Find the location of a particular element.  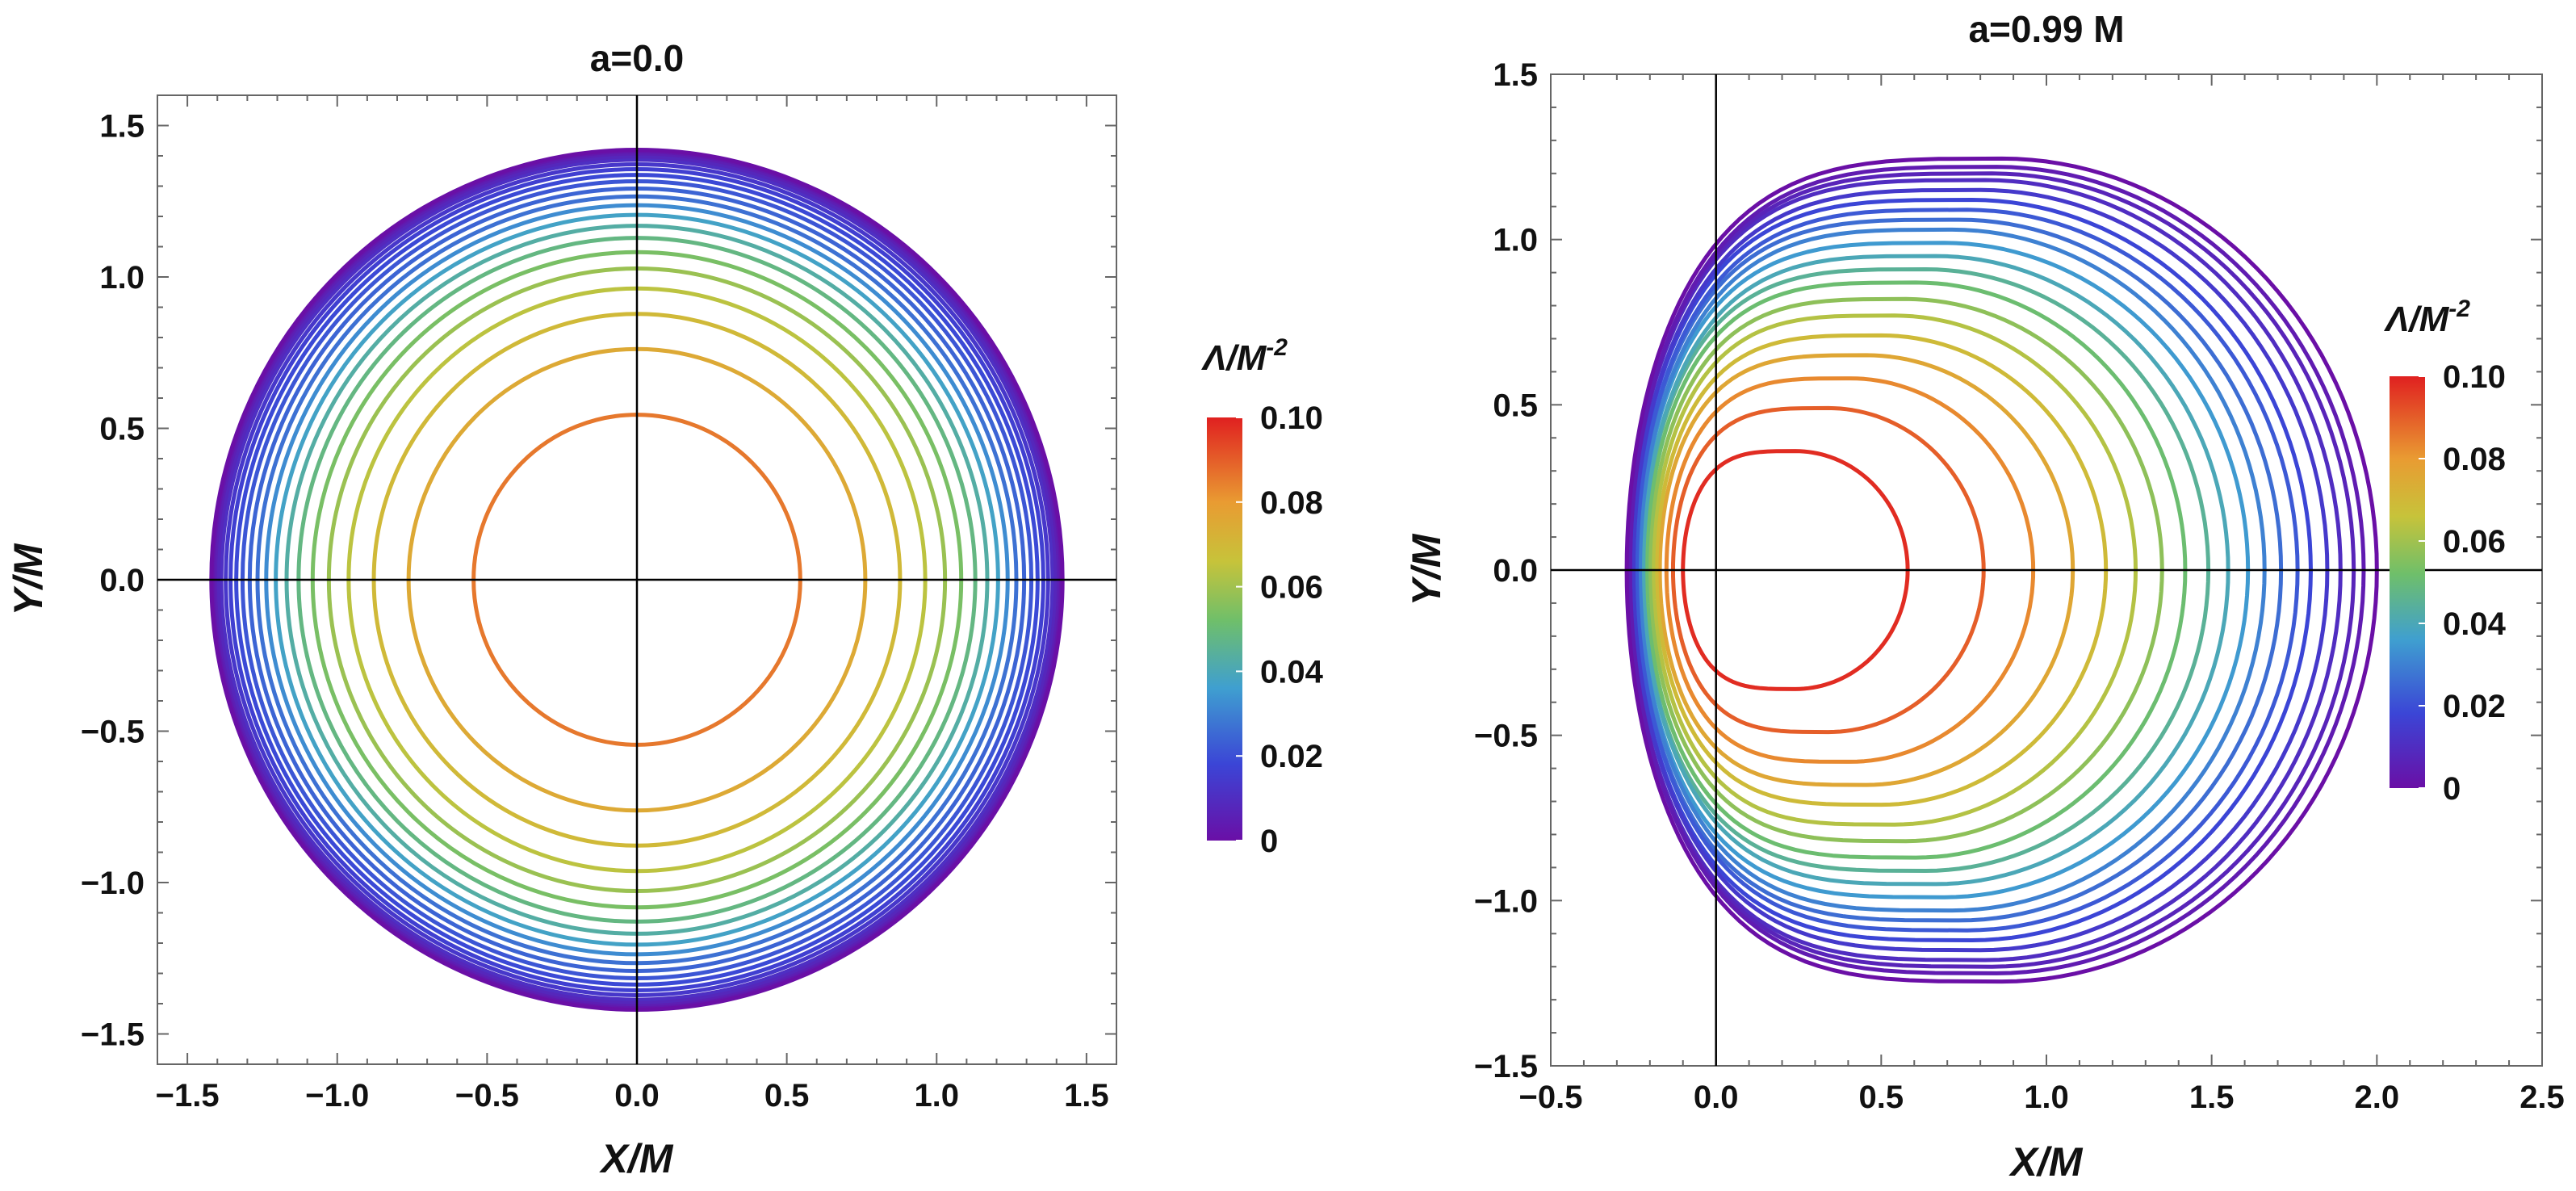

right-ytick-label: −0.5 is located at coordinates (1506, 736).